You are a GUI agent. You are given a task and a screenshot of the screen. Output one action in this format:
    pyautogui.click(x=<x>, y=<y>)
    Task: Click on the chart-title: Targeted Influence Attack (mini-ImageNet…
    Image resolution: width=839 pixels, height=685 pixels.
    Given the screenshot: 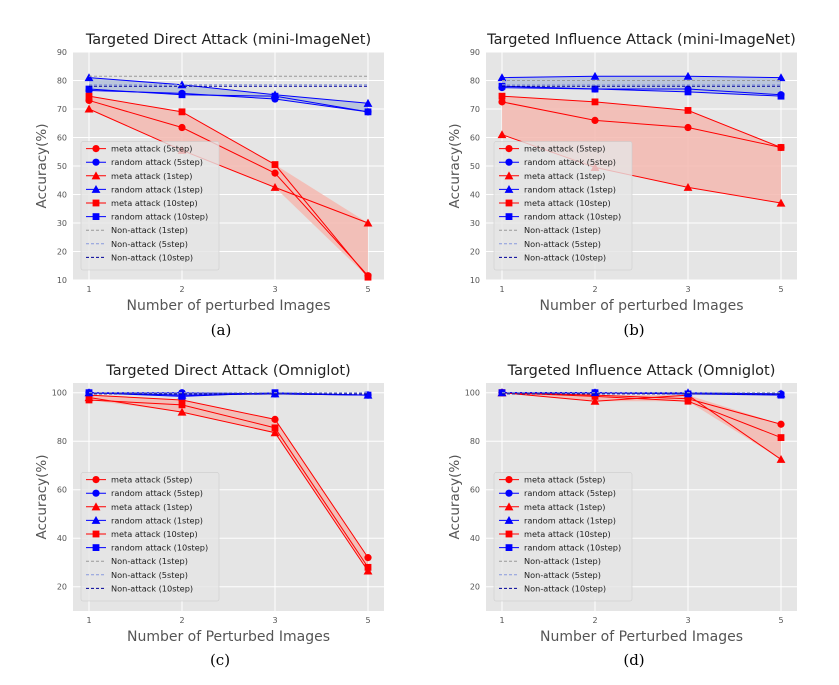 What is the action you would take?
    pyautogui.click(x=641, y=40)
    